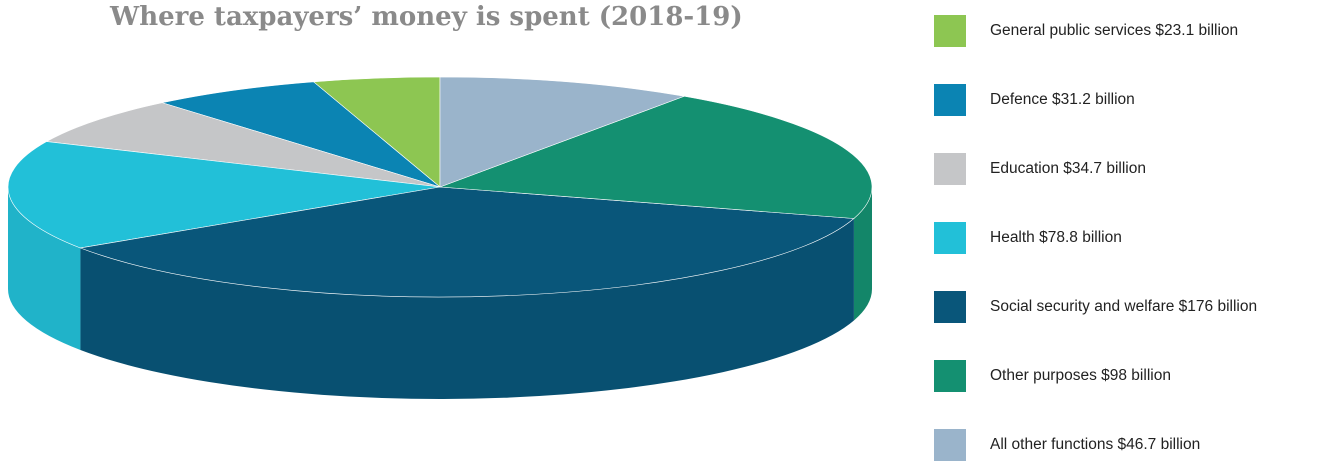 This screenshot has height=461, width=1331. I want to click on legend-label: Education $34.7 billion, so click(1068, 168).